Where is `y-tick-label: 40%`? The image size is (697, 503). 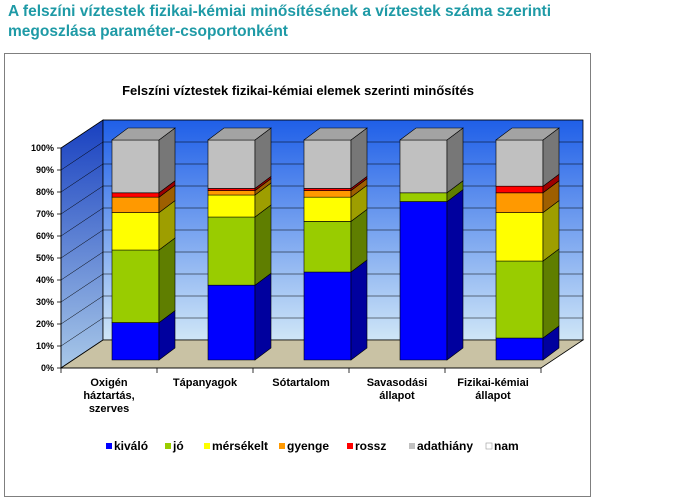 y-tick-label: 40% is located at coordinates (45, 280).